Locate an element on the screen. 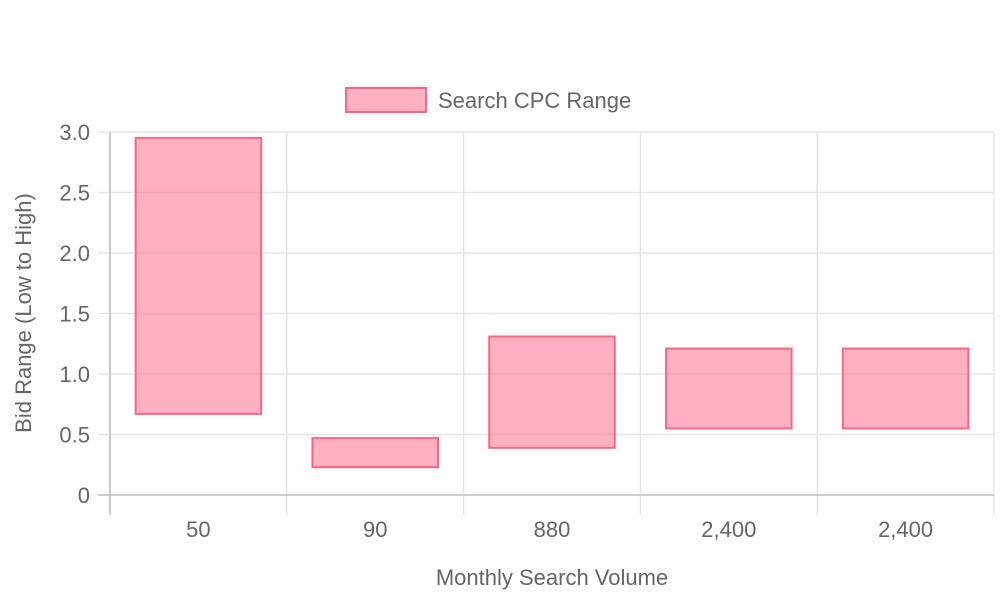  y-tick-label: 3.0 is located at coordinates (74, 132).